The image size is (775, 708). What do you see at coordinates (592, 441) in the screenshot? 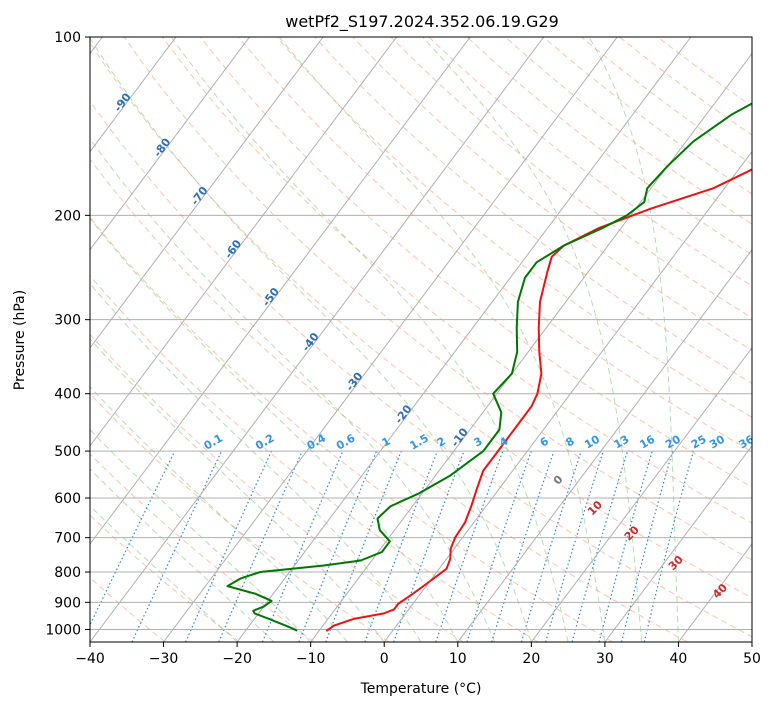
I see `mixing-ratio-label: 10` at bounding box center [592, 441].